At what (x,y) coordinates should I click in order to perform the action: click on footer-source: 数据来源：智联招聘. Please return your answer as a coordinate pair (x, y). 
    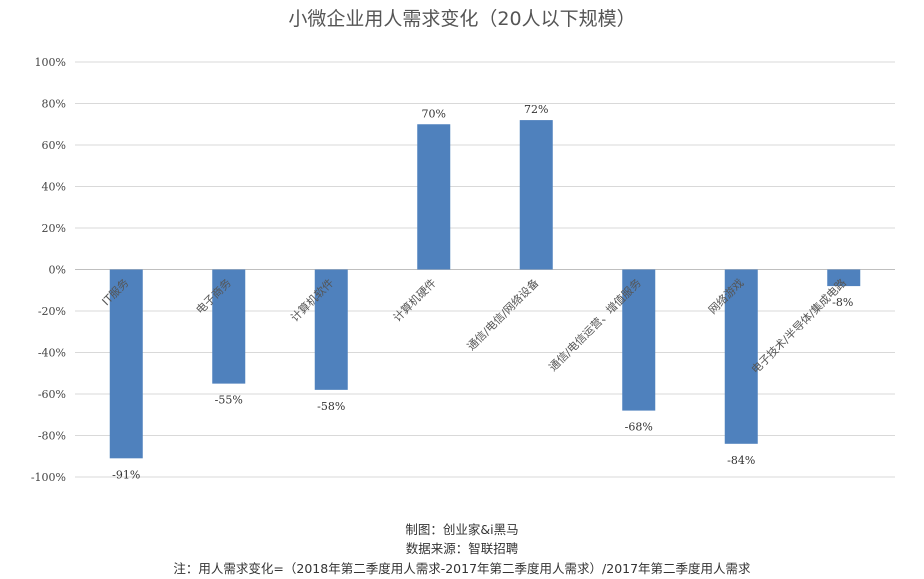
    Looking at the image, I should click on (462, 548).